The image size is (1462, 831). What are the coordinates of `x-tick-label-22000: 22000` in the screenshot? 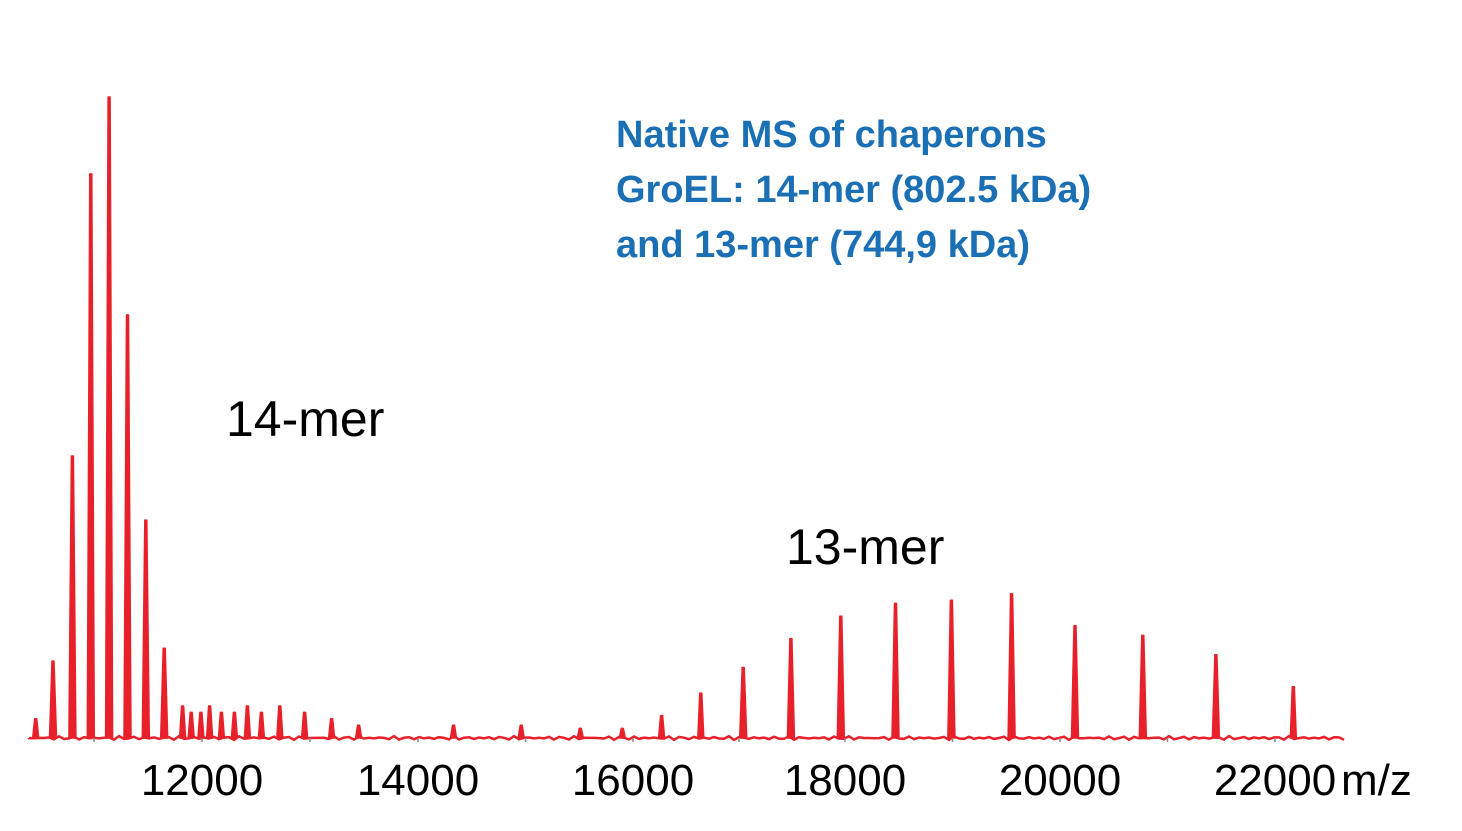 It's located at (1275, 780).